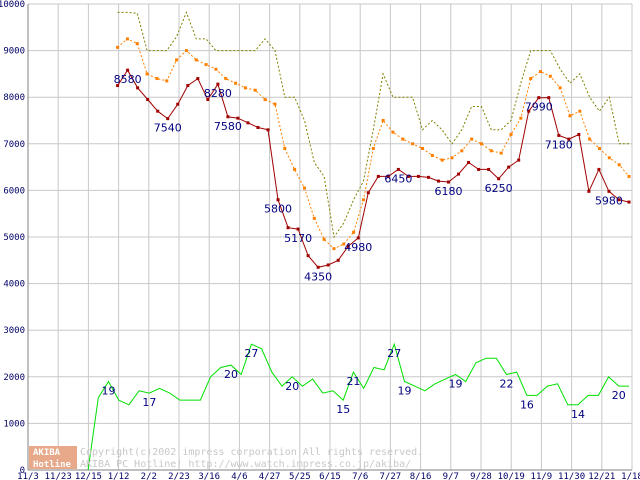 The height and width of the screenshot is (480, 640). Describe the element at coordinates (109, 390) in the screenshot. I see `data-label: 19` at that location.